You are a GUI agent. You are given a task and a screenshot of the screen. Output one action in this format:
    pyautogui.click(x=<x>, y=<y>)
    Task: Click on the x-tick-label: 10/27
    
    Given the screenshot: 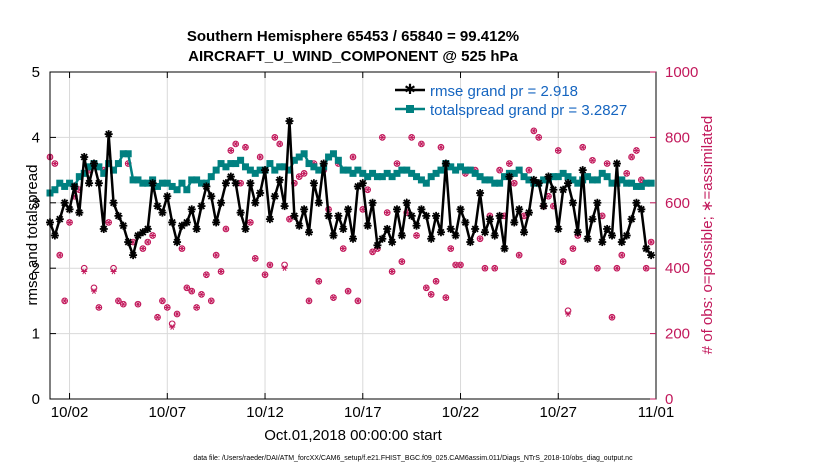 What is the action you would take?
    pyautogui.click(x=558, y=412)
    